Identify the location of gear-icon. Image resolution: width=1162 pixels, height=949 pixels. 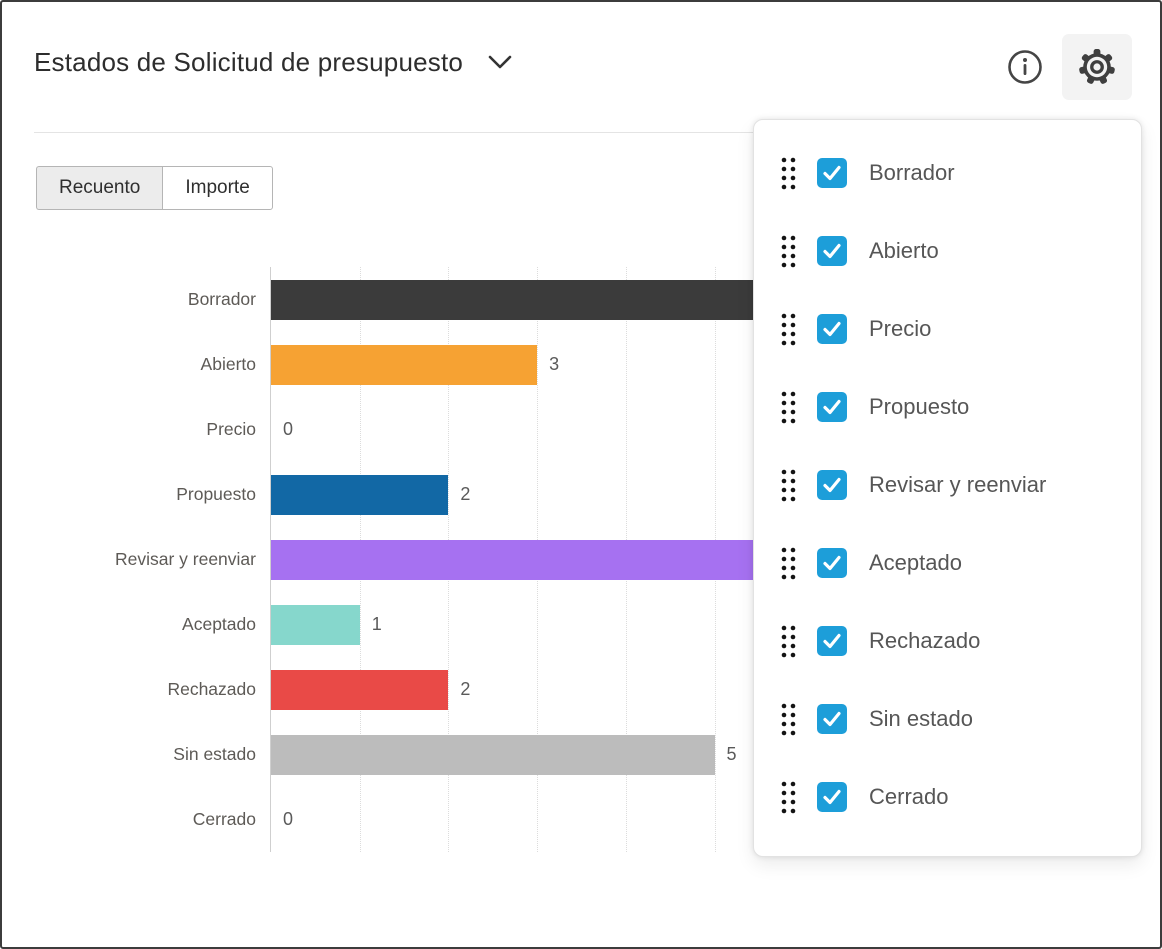
(1097, 66).